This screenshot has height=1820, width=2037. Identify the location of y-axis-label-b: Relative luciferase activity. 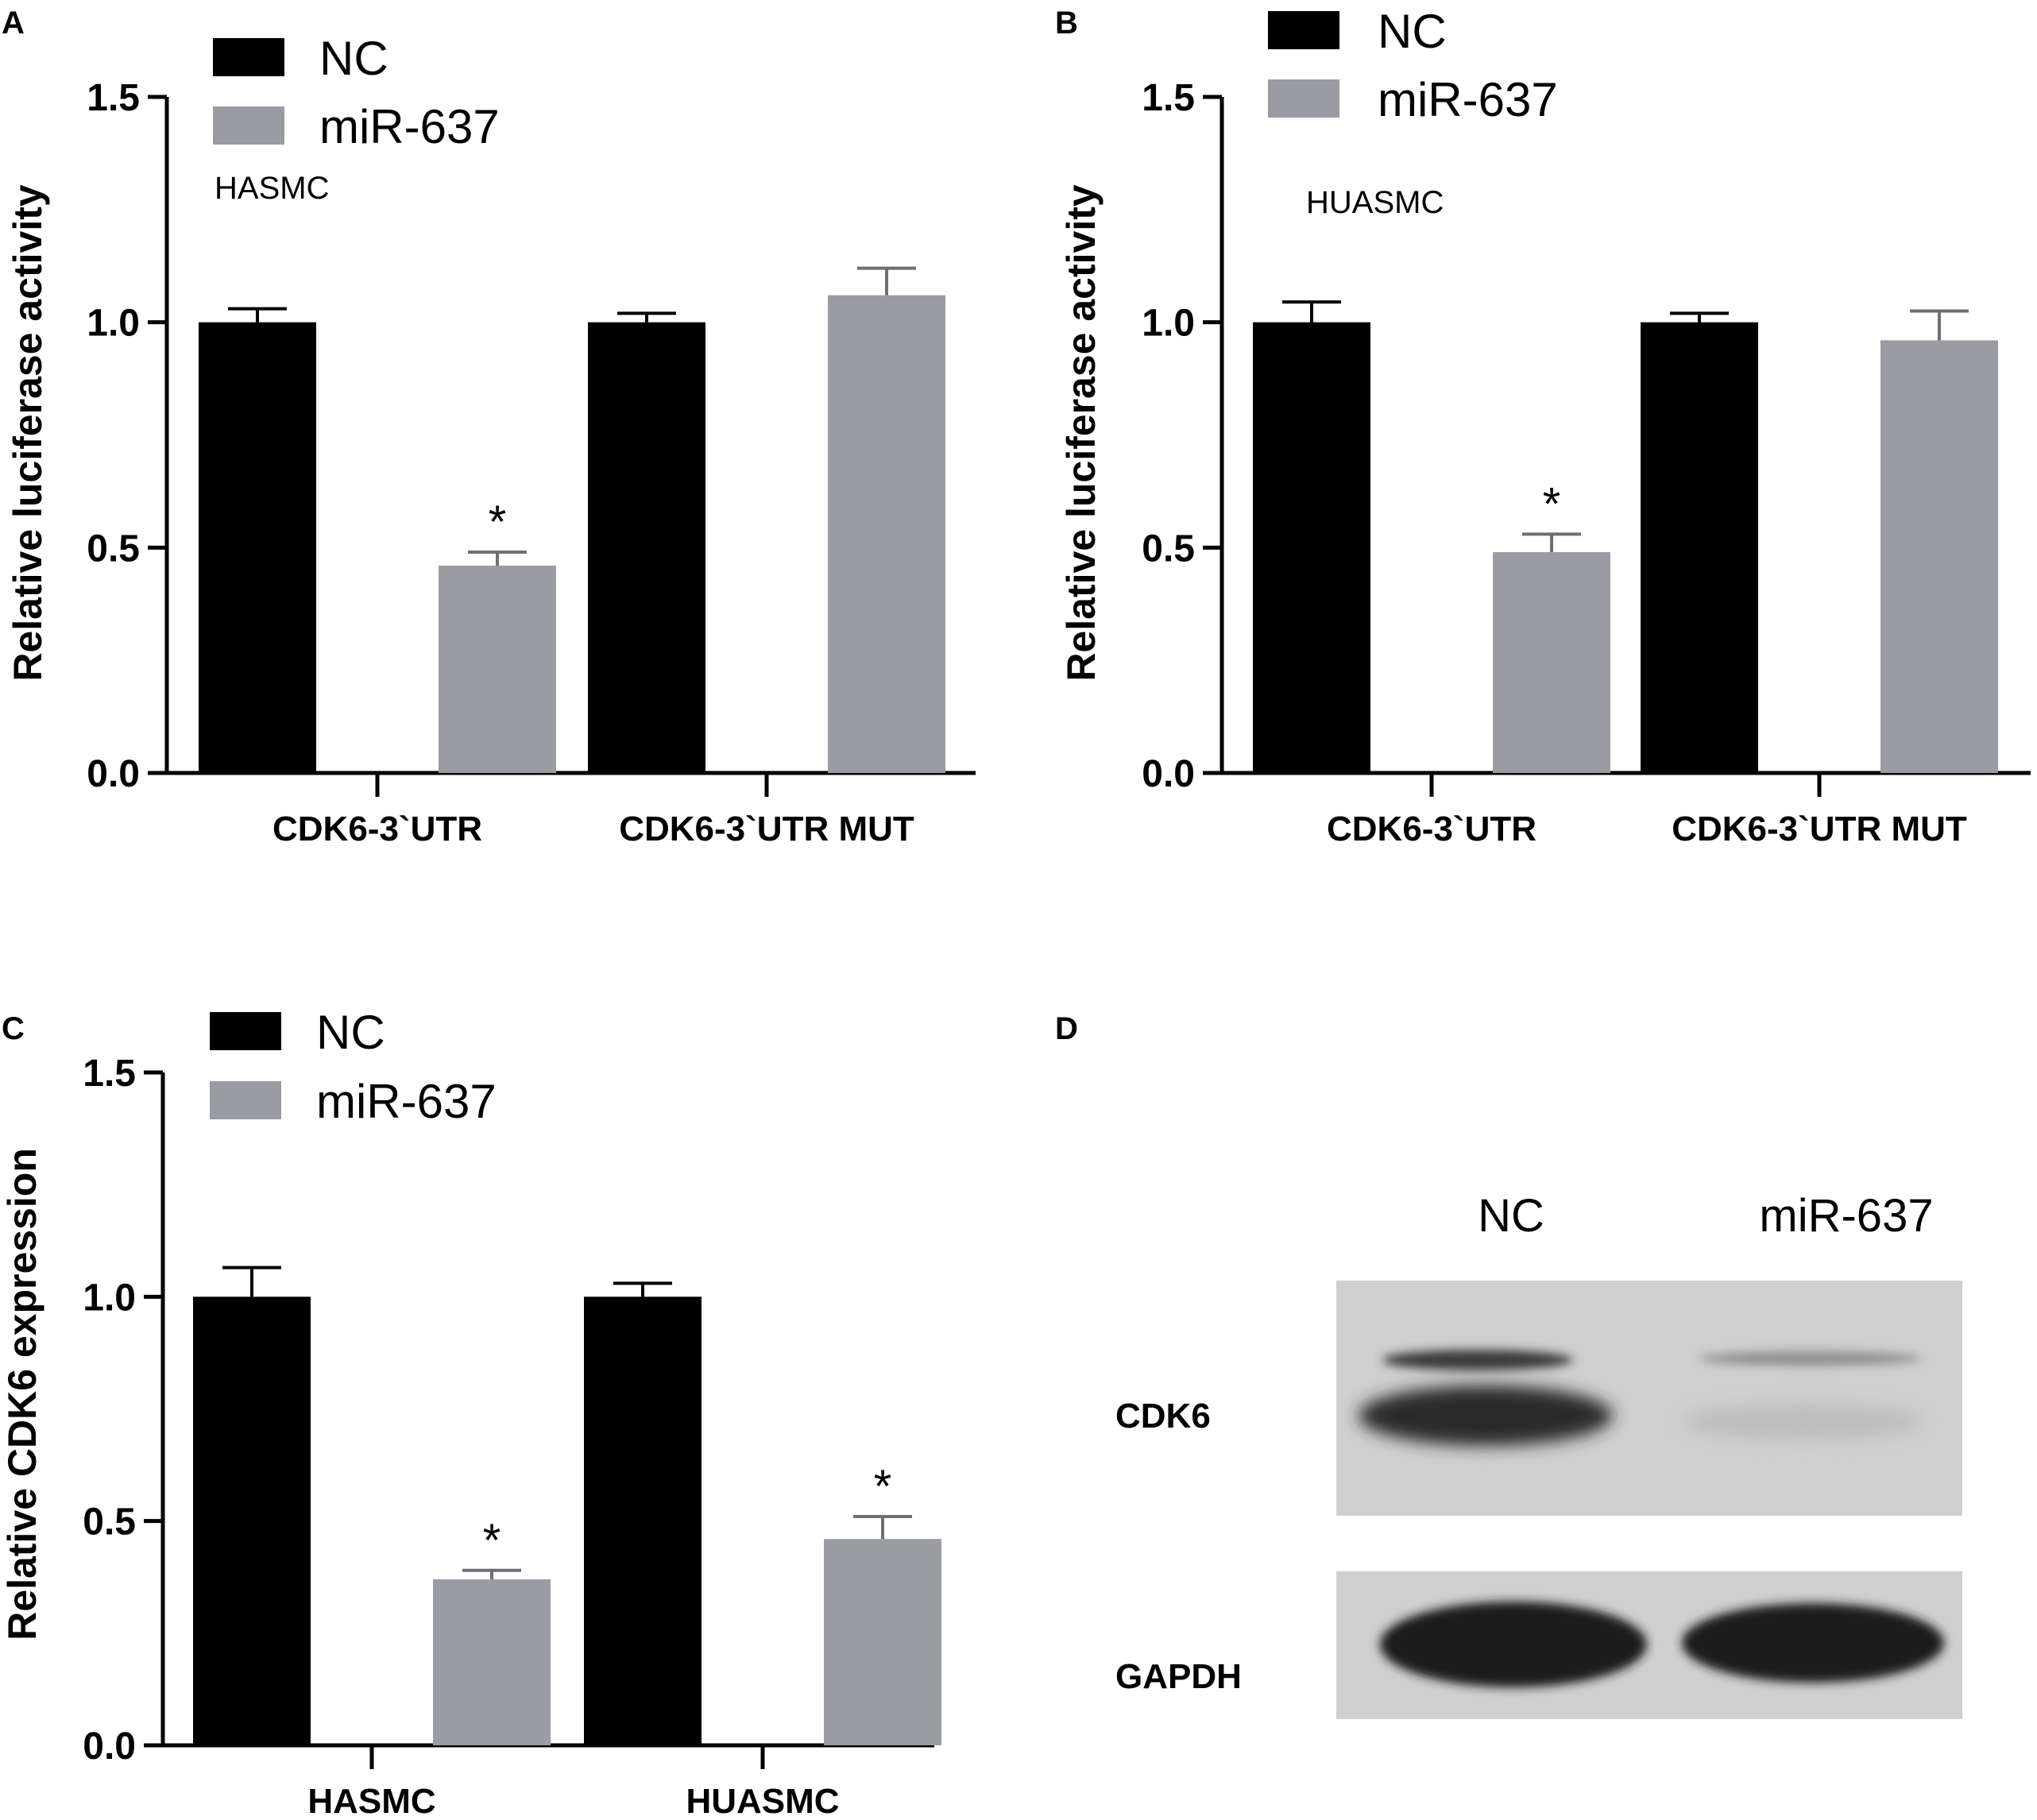
(1081, 433).